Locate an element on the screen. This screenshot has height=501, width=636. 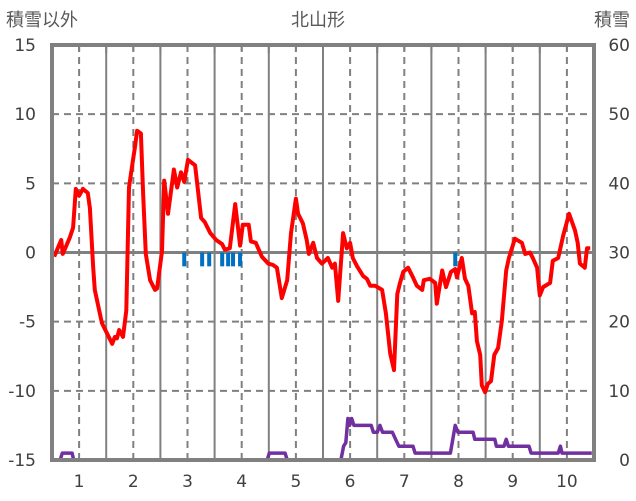
y-right-tick-label: 10 is located at coordinates (619, 392).